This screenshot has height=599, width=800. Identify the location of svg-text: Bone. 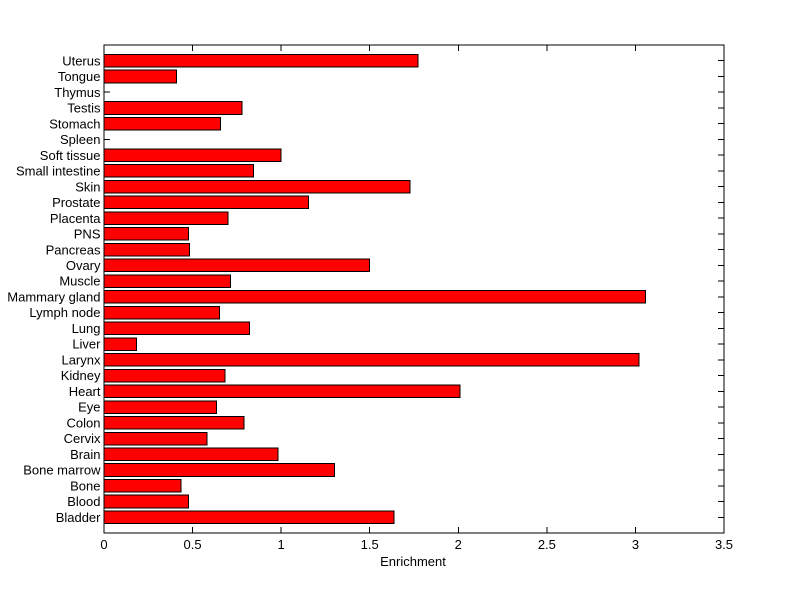
(85, 485).